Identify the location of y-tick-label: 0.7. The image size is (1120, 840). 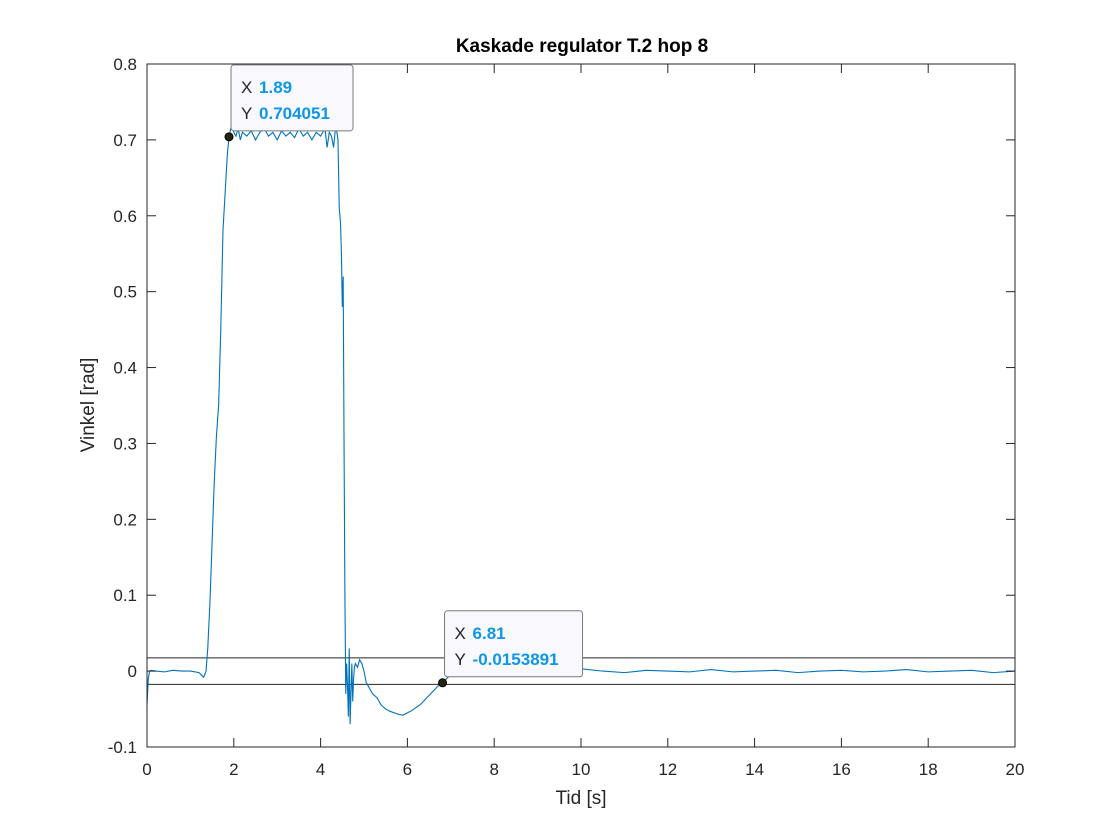
(125, 140).